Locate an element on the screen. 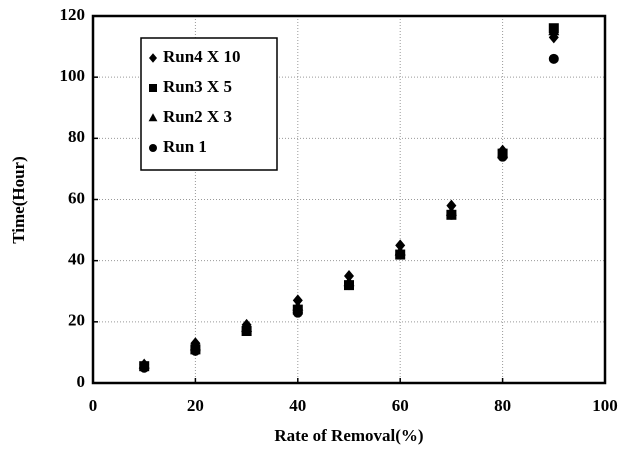 The image size is (626, 450). legend-label: Run2 X 3 is located at coordinates (197, 116).